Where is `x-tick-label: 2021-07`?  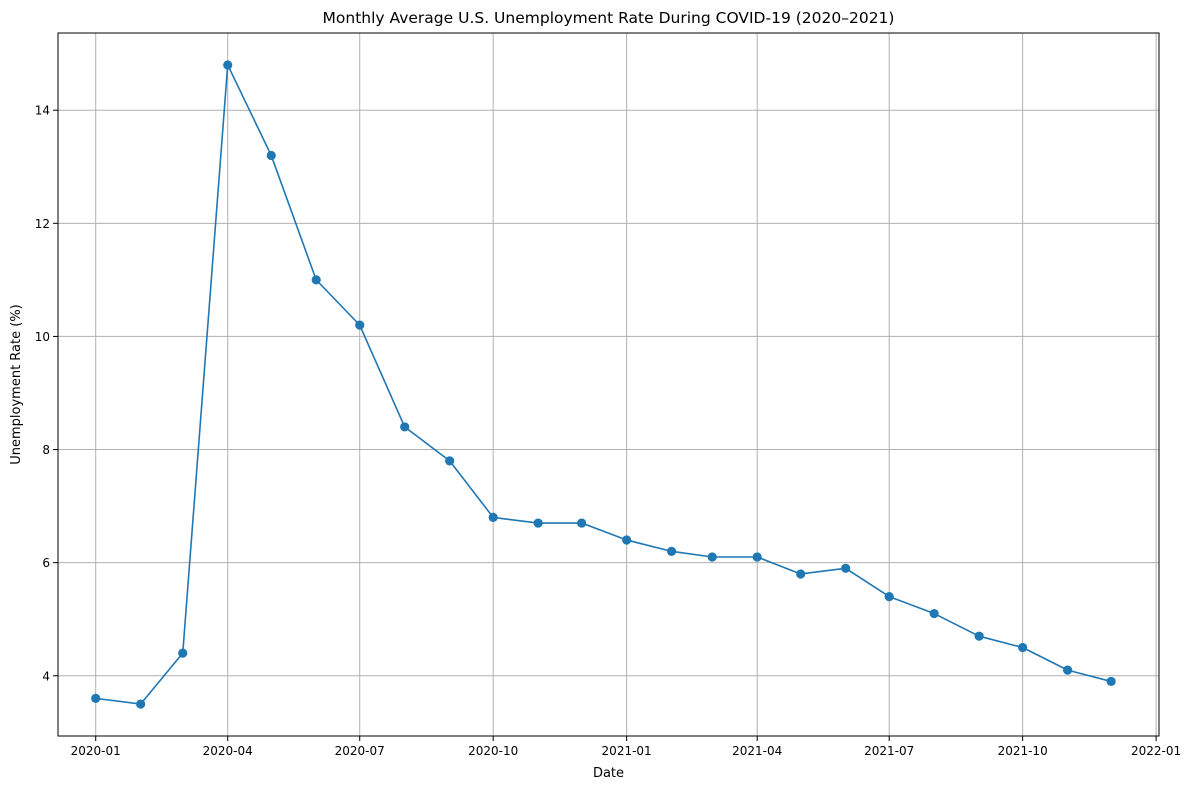 x-tick-label: 2021-07 is located at coordinates (889, 751).